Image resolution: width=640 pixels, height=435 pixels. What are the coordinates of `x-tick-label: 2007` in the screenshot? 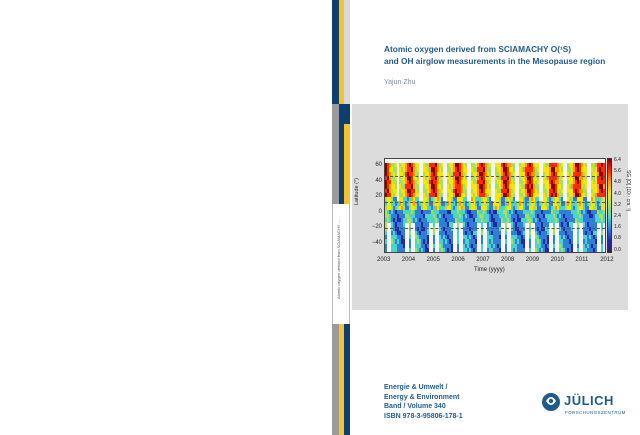 It's located at (483, 260).